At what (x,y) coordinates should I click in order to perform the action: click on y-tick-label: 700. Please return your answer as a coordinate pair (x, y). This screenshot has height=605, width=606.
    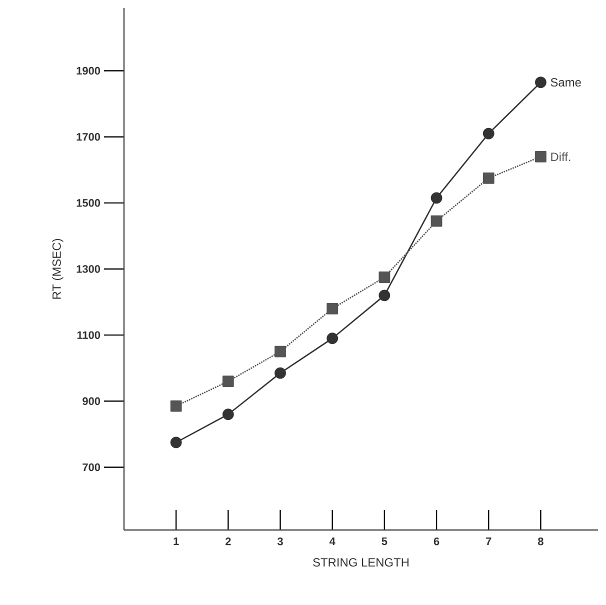
    Looking at the image, I should click on (91, 467).